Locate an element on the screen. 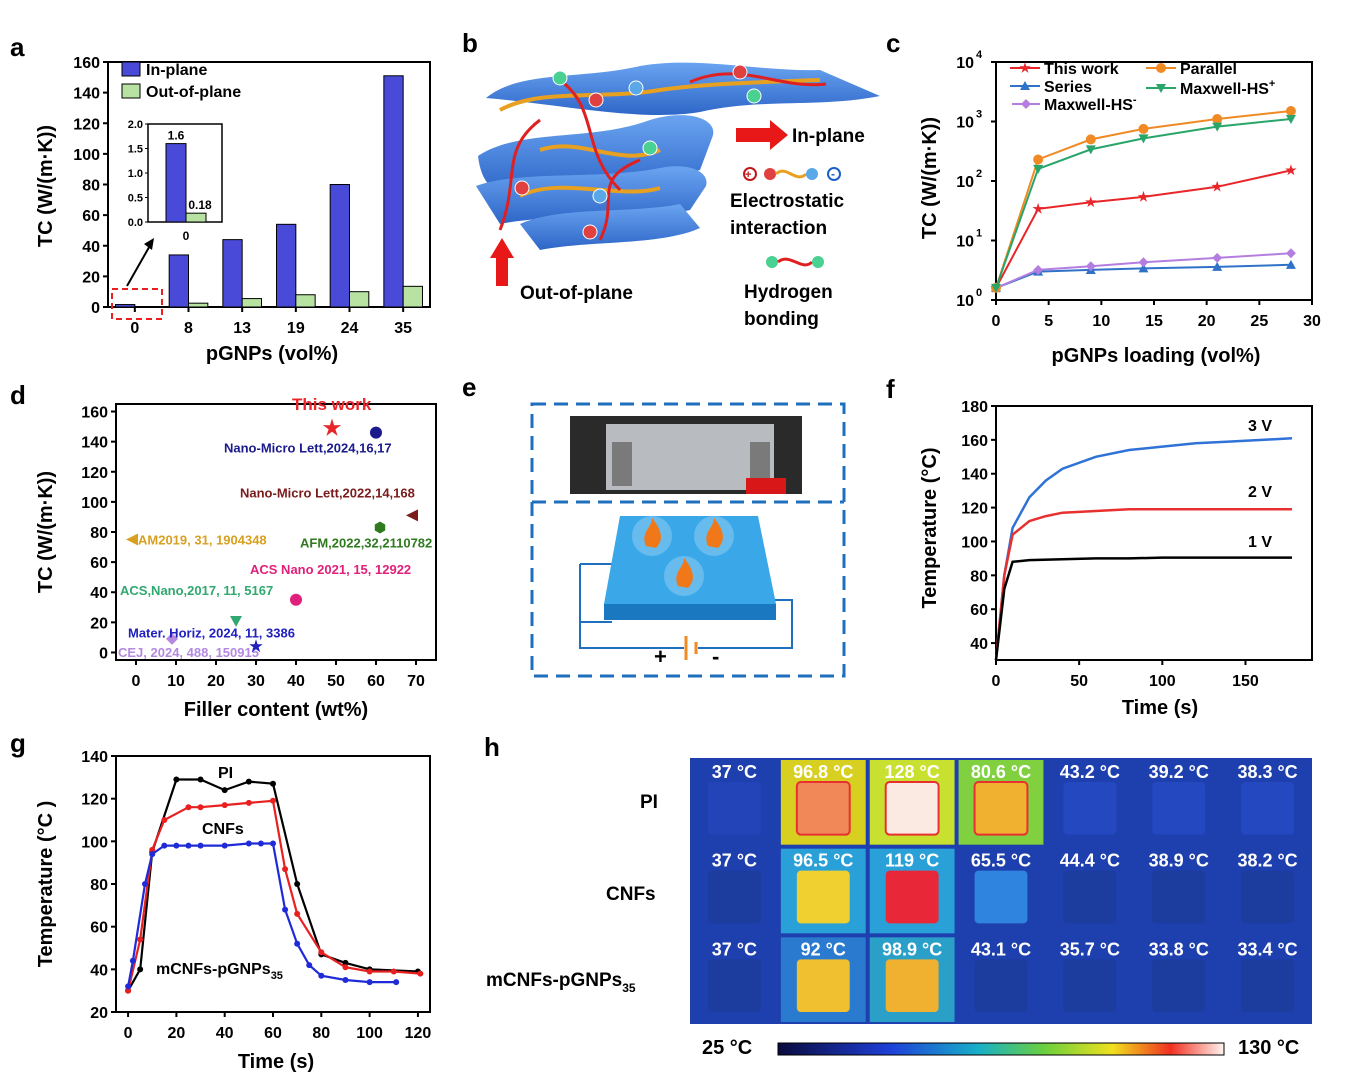 The image size is (1354, 1080). left-electrode-clip is located at coordinates (622, 464).